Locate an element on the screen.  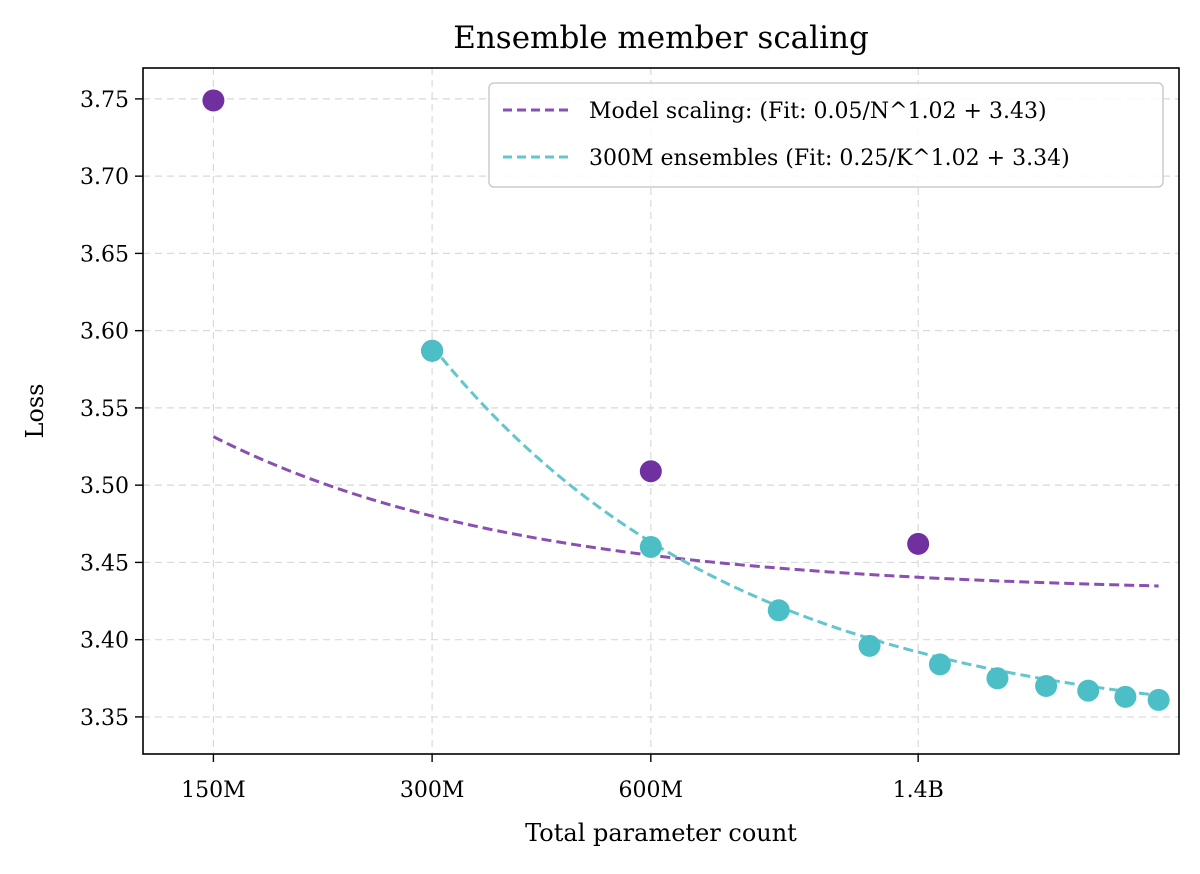
y-tick-label-6: 3.45 is located at coordinates (104, 563).